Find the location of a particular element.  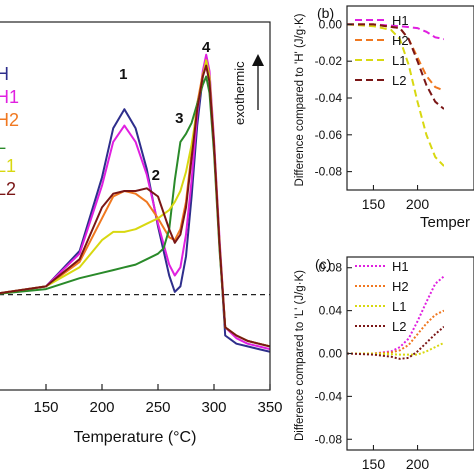

x-tick-label-a: 350 is located at coordinates (269, 407).